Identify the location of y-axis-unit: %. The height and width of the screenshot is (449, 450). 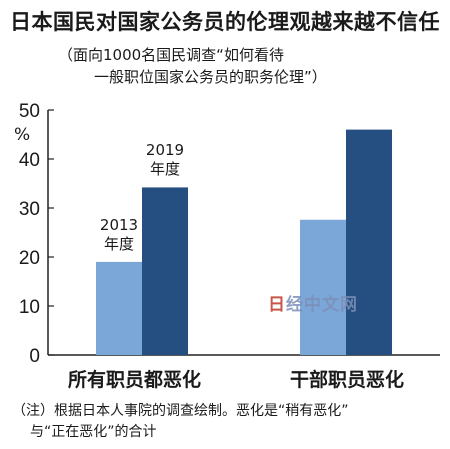
(22, 135).